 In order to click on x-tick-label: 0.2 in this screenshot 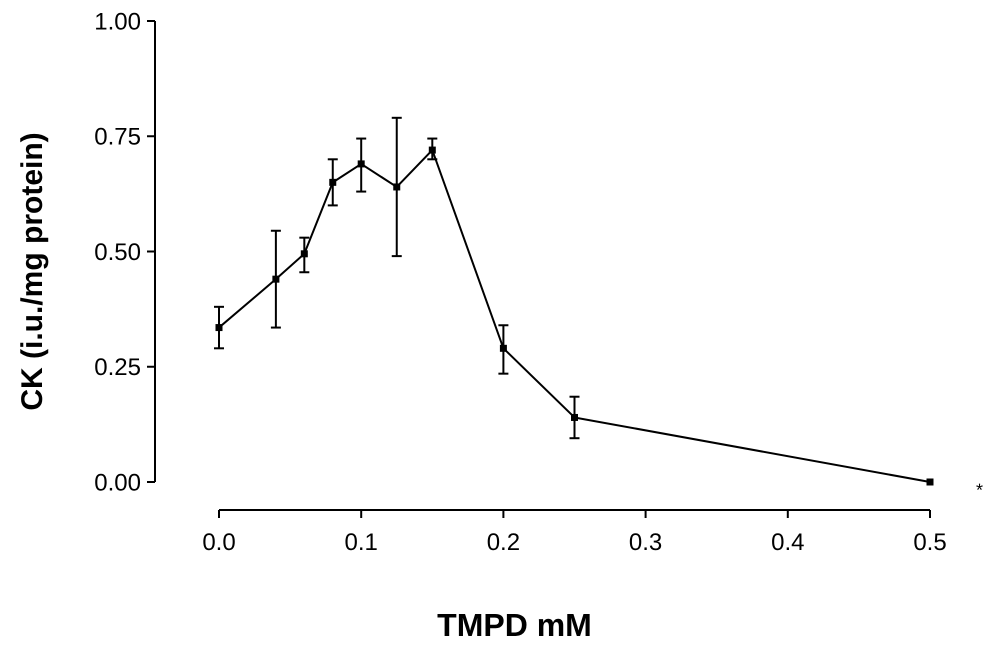, I will do `click(503, 542)`.